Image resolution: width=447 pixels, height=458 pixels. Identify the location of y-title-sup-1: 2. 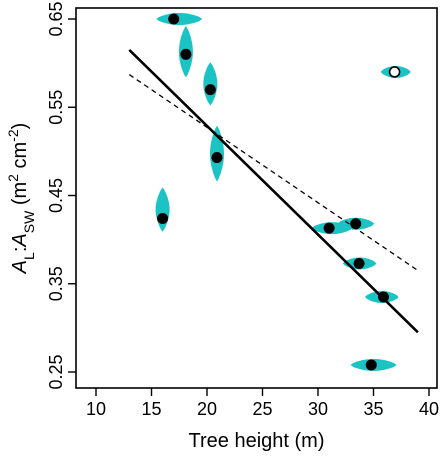
(13, 178).